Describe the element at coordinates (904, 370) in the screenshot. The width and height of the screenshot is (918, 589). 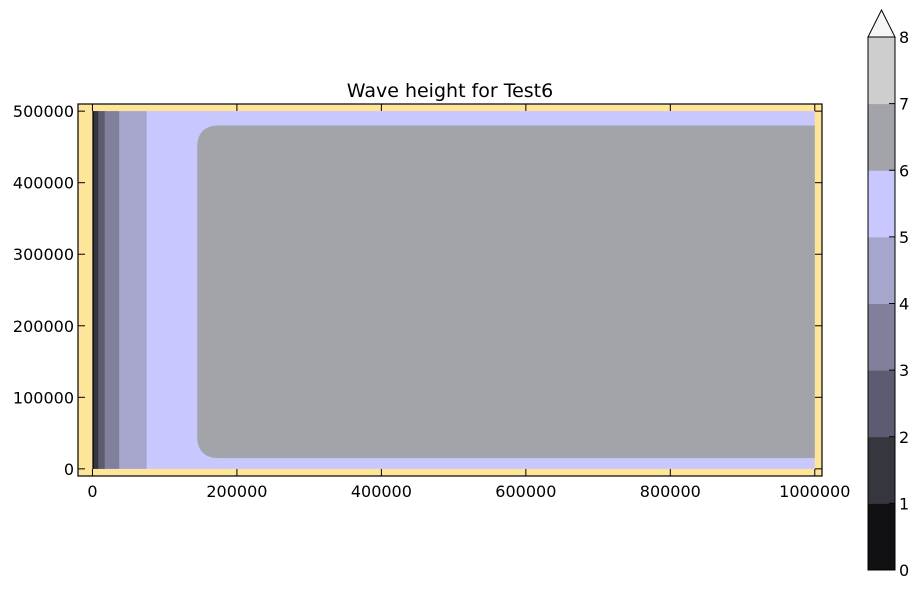
I see `colorbar-tick-label: 3` at that location.